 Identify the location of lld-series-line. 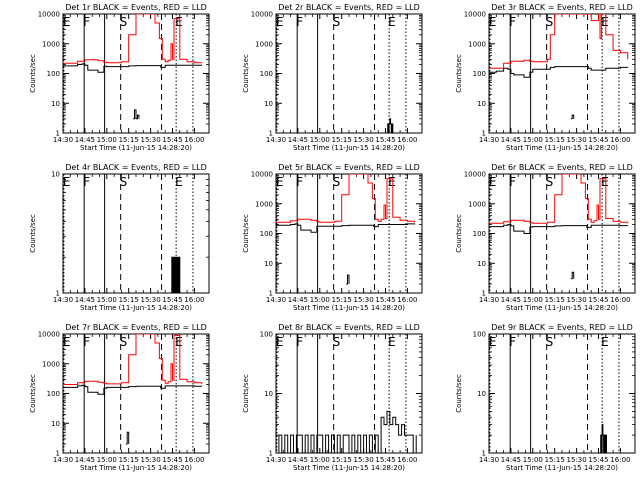
(559, 41).